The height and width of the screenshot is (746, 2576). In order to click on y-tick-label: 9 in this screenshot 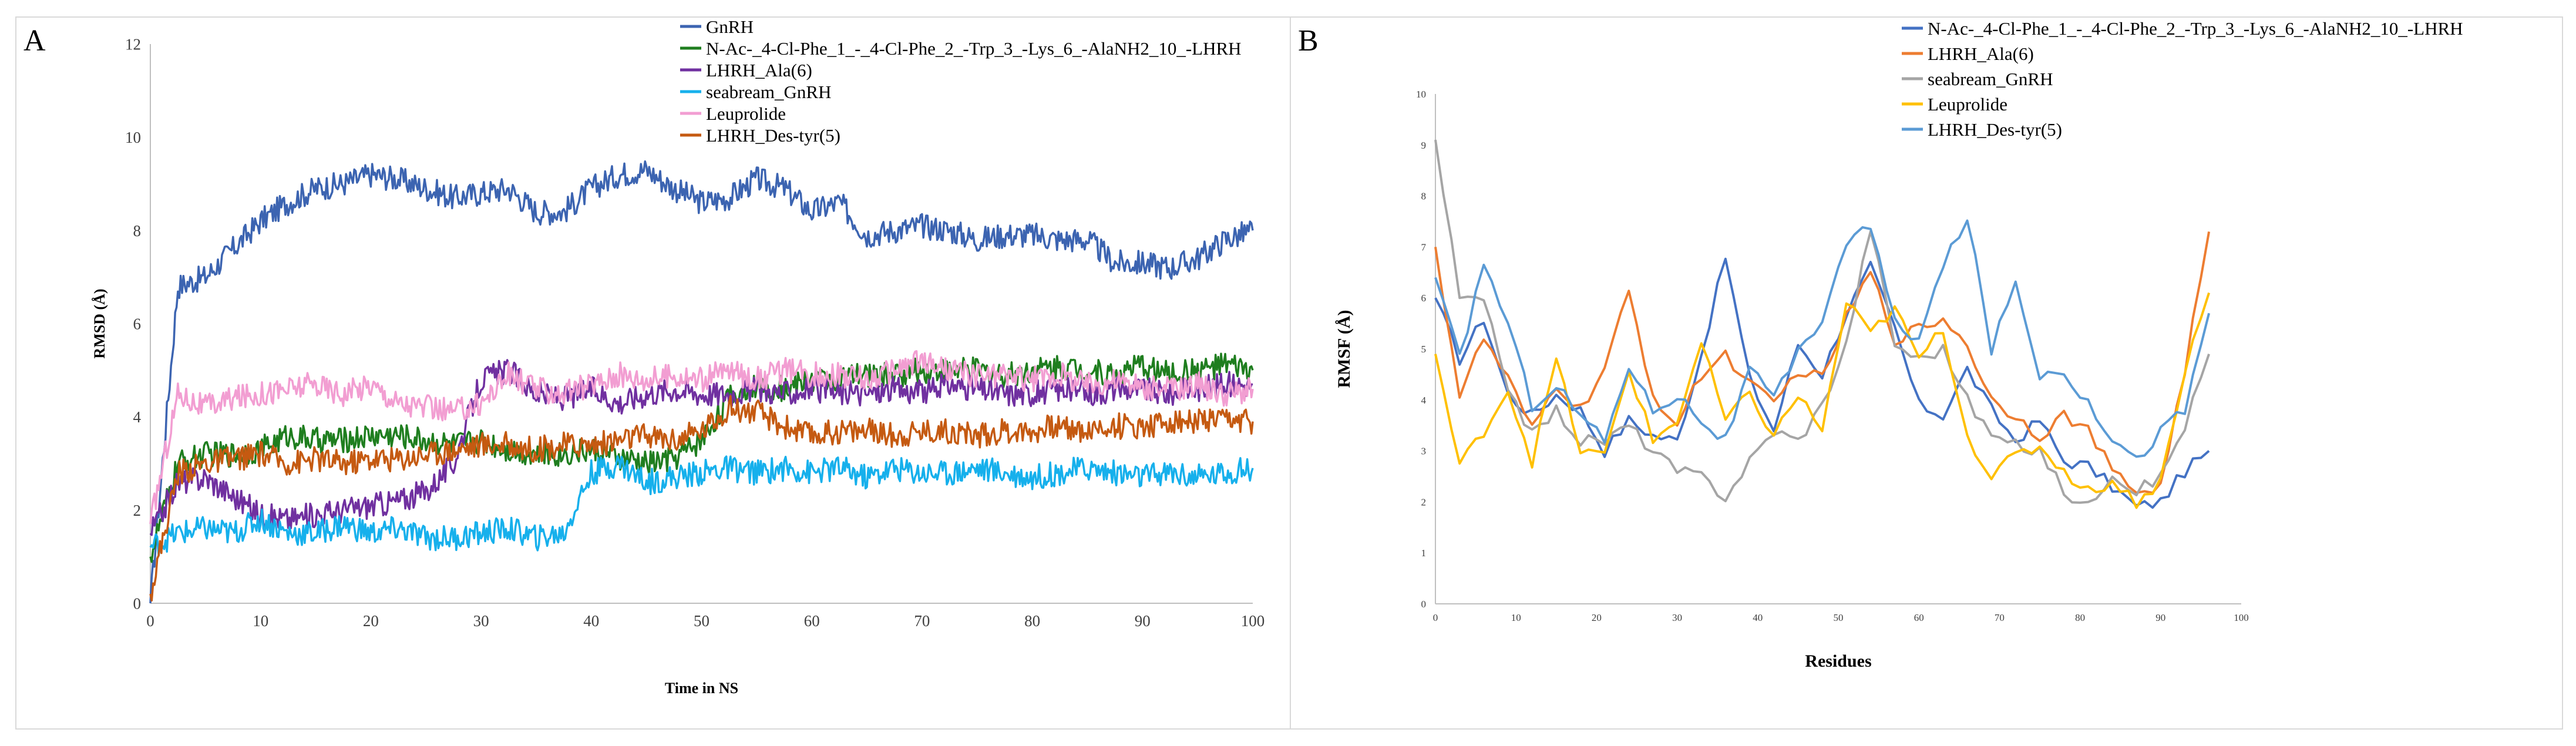, I will do `click(1424, 145)`.